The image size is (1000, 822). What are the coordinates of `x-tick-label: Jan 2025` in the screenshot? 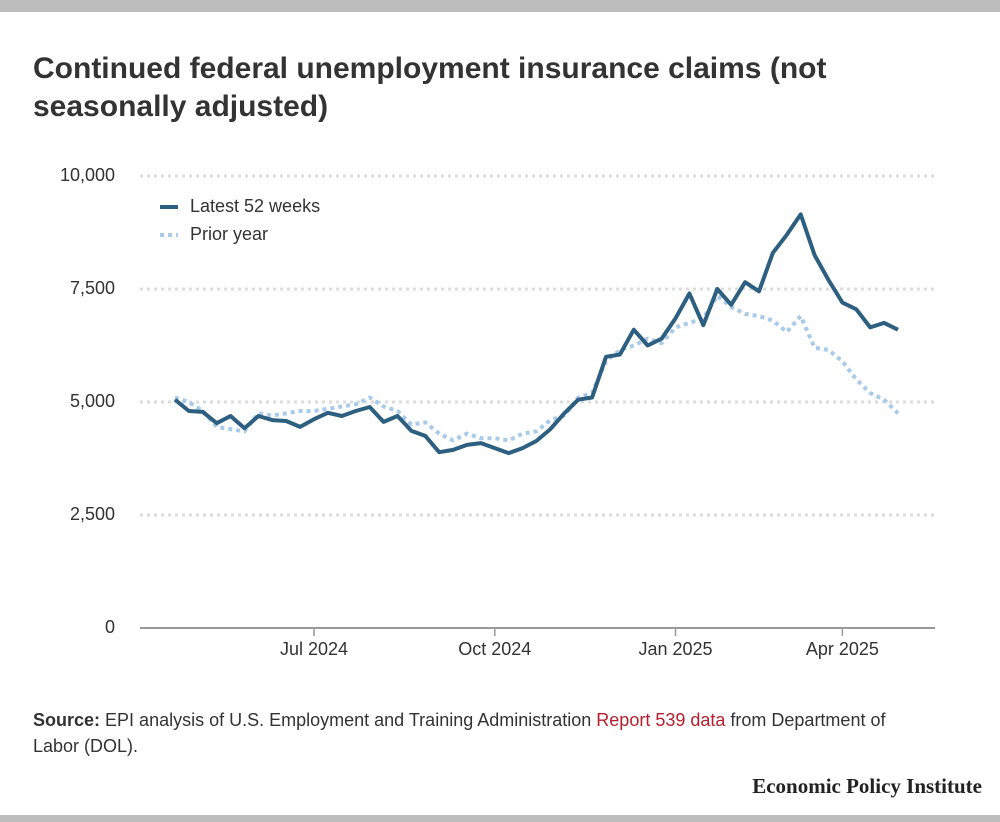 It's located at (675, 649).